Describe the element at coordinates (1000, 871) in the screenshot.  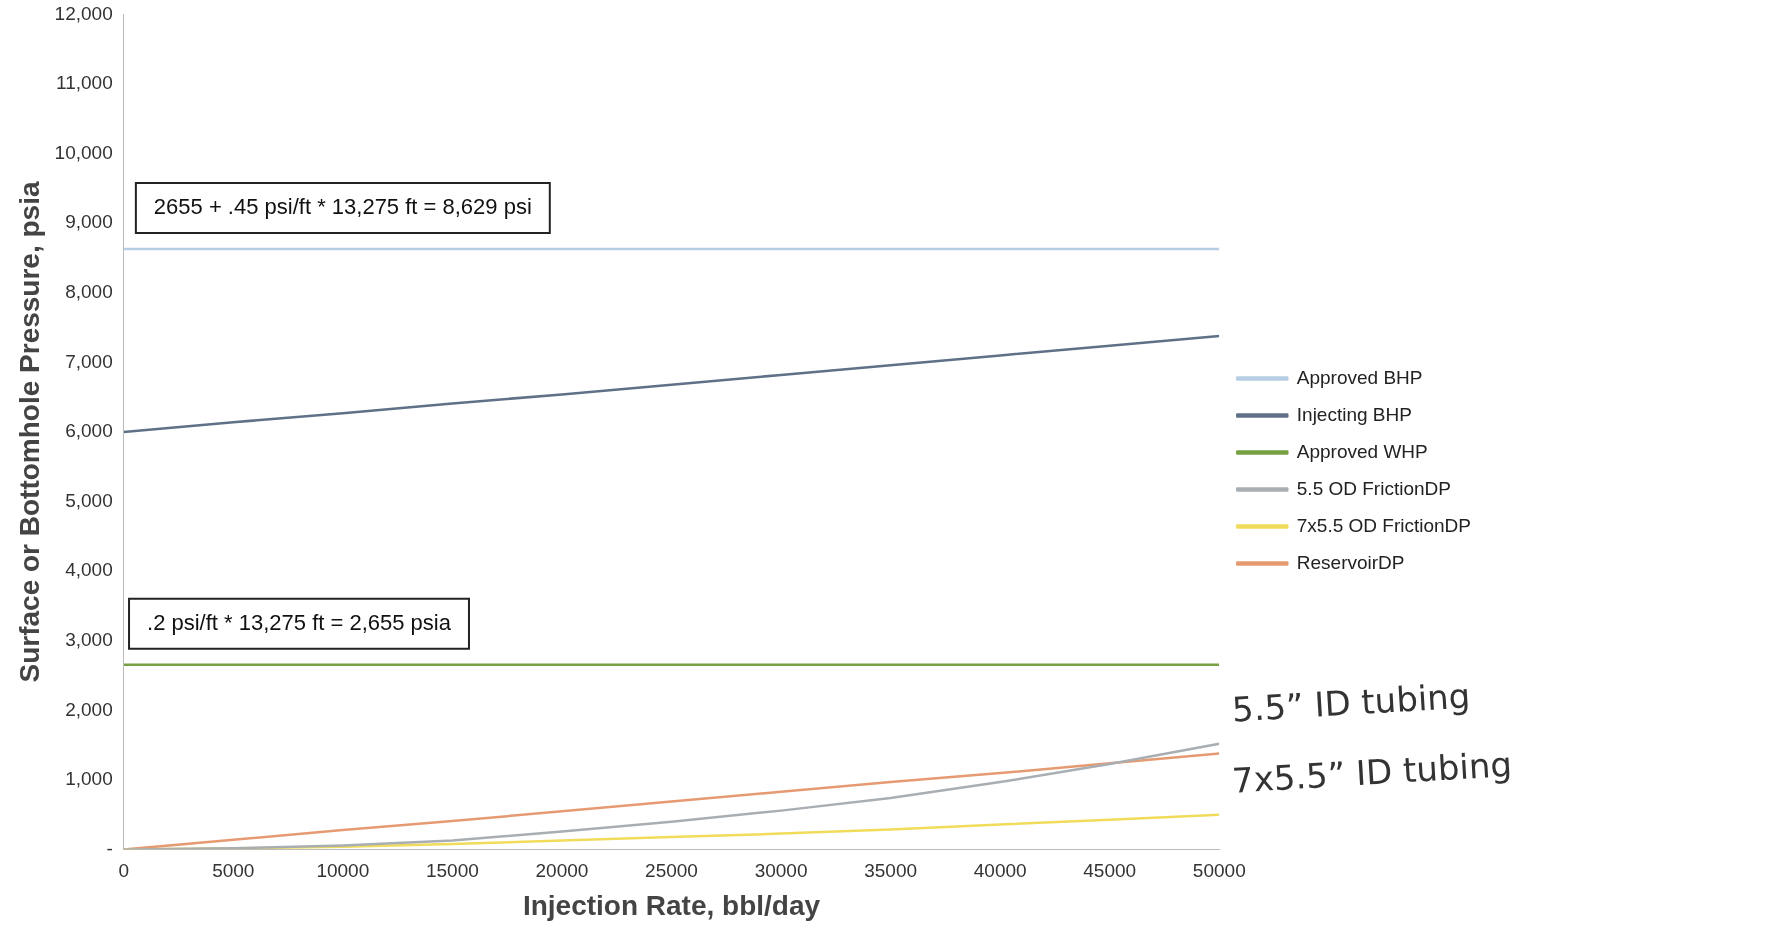
I see `x-tick-label: 40000` at that location.